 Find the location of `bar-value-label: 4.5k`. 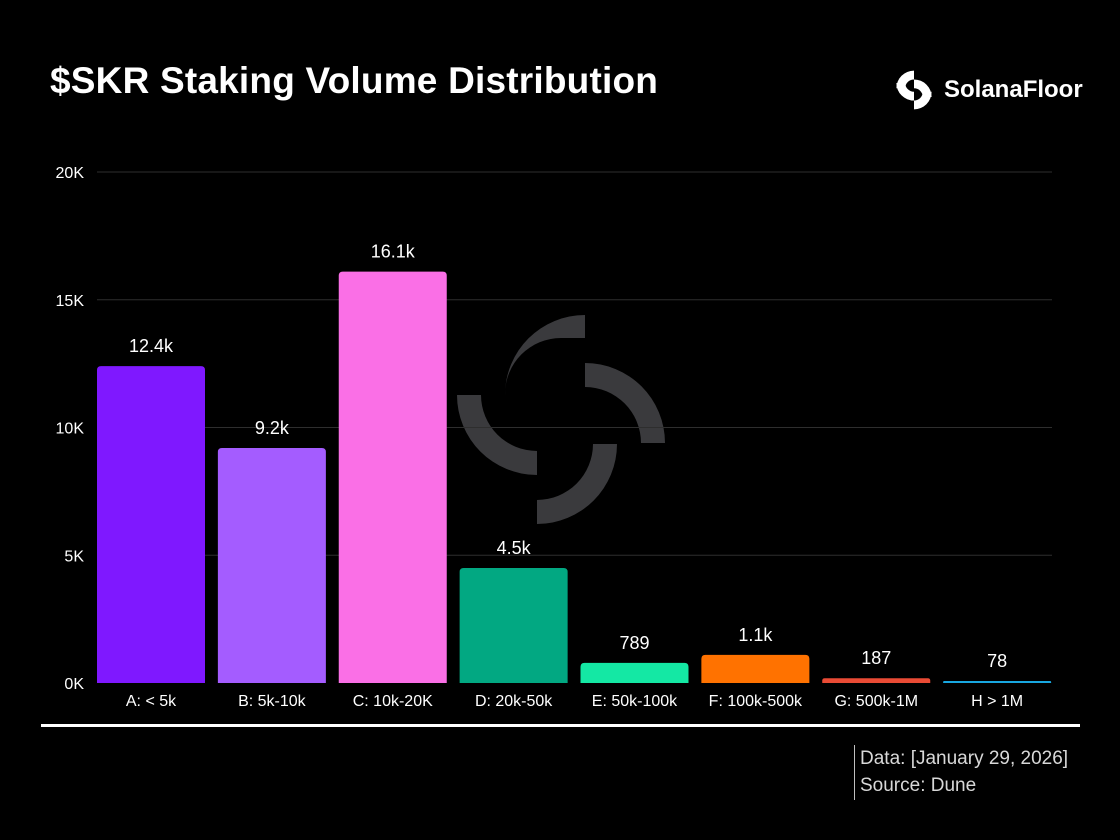

bar-value-label: 4.5k is located at coordinates (514, 548).